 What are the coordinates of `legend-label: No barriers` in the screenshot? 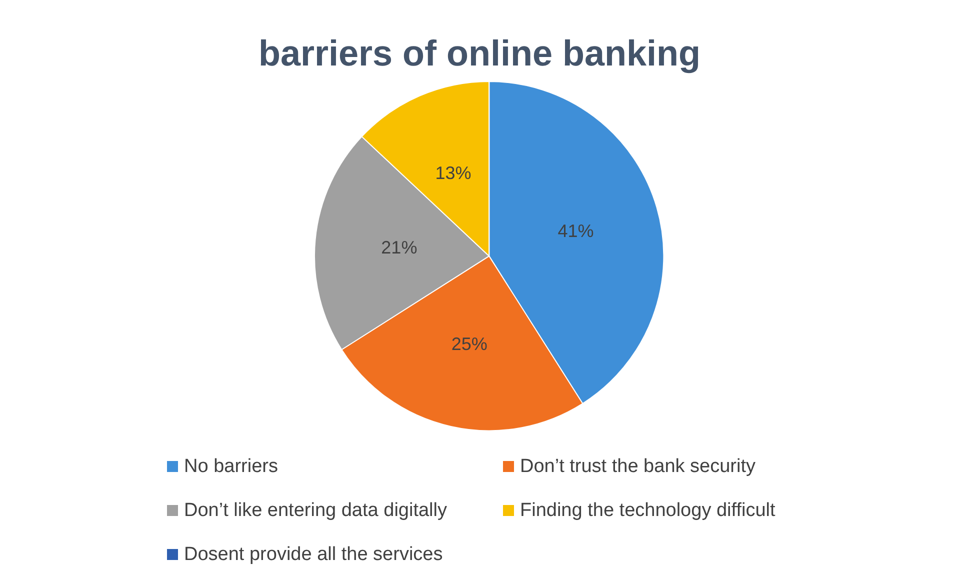 It's located at (231, 466).